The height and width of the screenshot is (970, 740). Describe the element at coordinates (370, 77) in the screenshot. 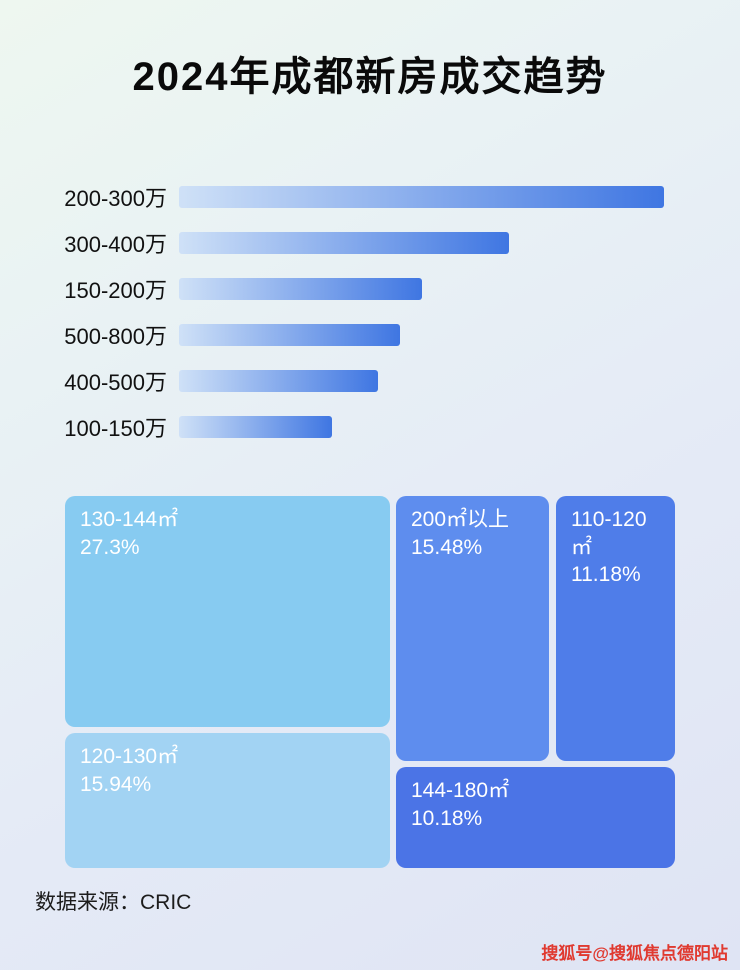

I see `page-title: 2024年成都新房成交趋势` at that location.